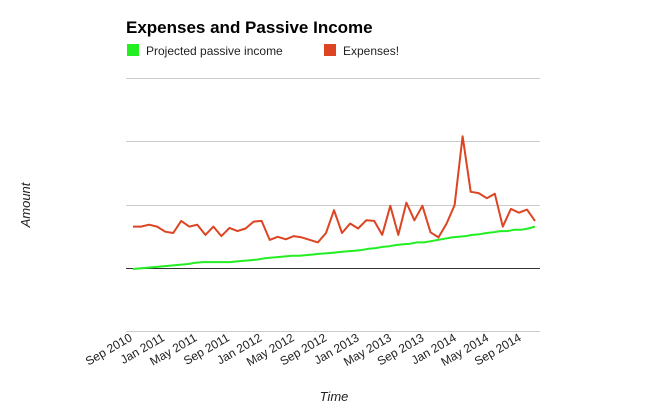 Image resolution: width=665 pixels, height=411 pixels. I want to click on chart-title: Expenses and Passive Income, so click(249, 27).